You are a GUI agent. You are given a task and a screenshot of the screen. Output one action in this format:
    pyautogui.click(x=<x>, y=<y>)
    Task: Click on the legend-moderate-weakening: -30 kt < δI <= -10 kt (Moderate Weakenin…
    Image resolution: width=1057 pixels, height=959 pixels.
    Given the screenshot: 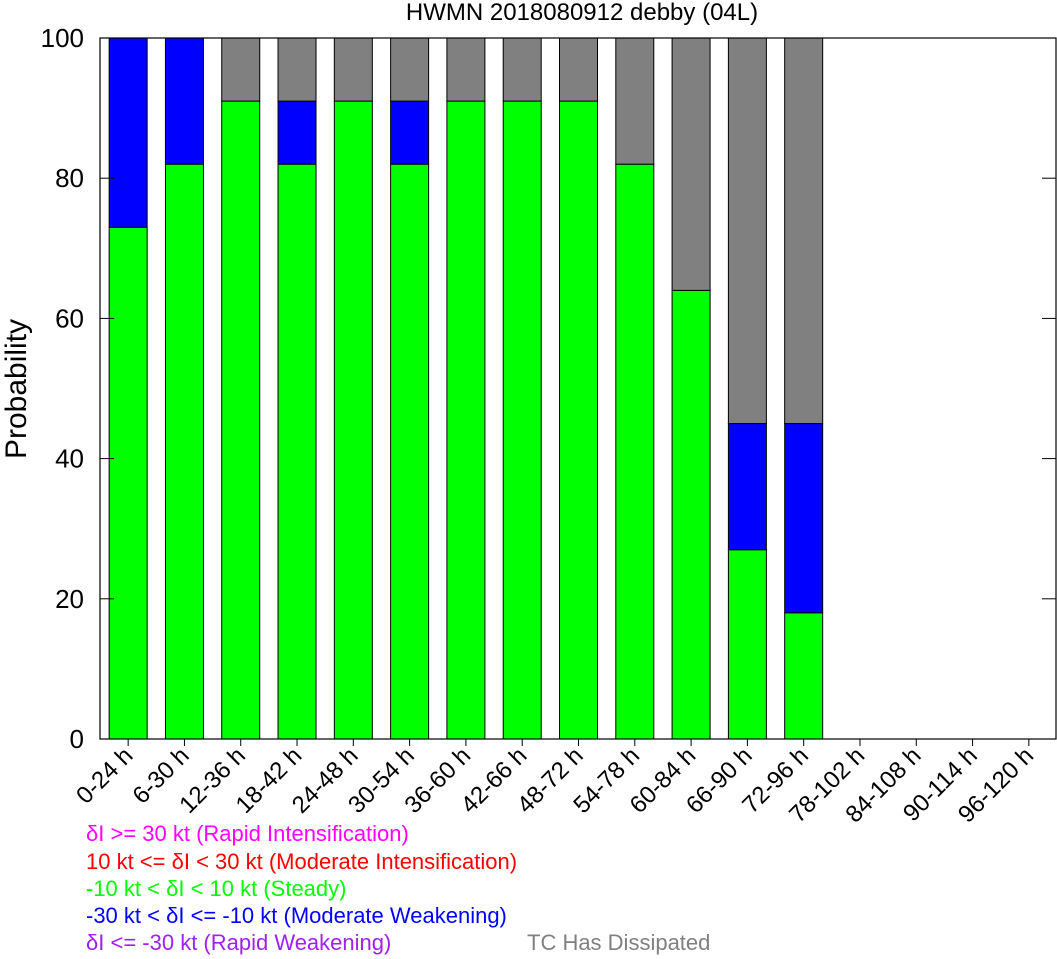 What is the action you would take?
    pyautogui.click(x=296, y=915)
    